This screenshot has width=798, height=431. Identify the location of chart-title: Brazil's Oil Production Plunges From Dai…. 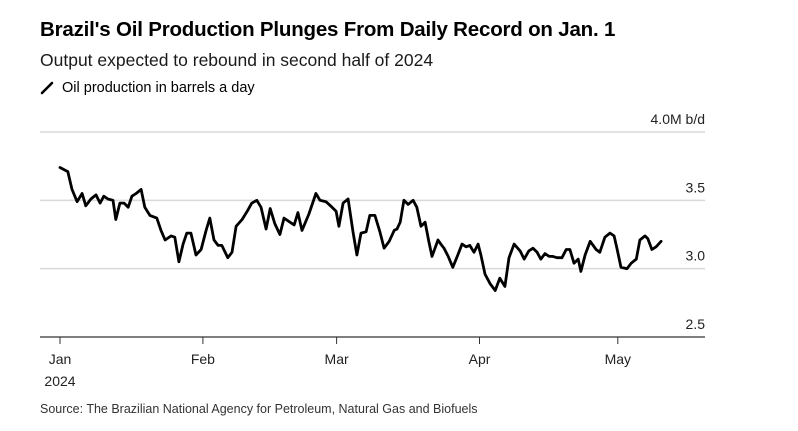
(328, 29).